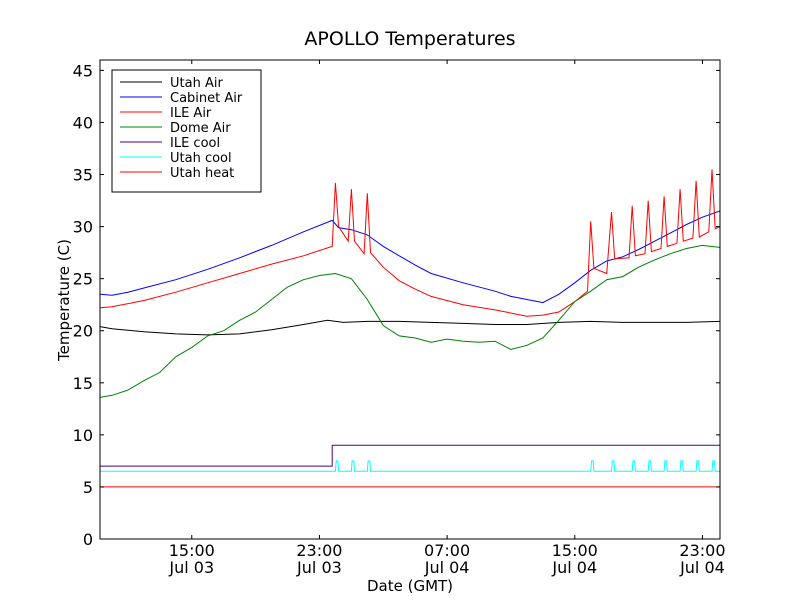 The width and height of the screenshot is (800, 600). Describe the element at coordinates (202, 173) in the screenshot. I see `legend-entry-6: Utah heat` at that location.